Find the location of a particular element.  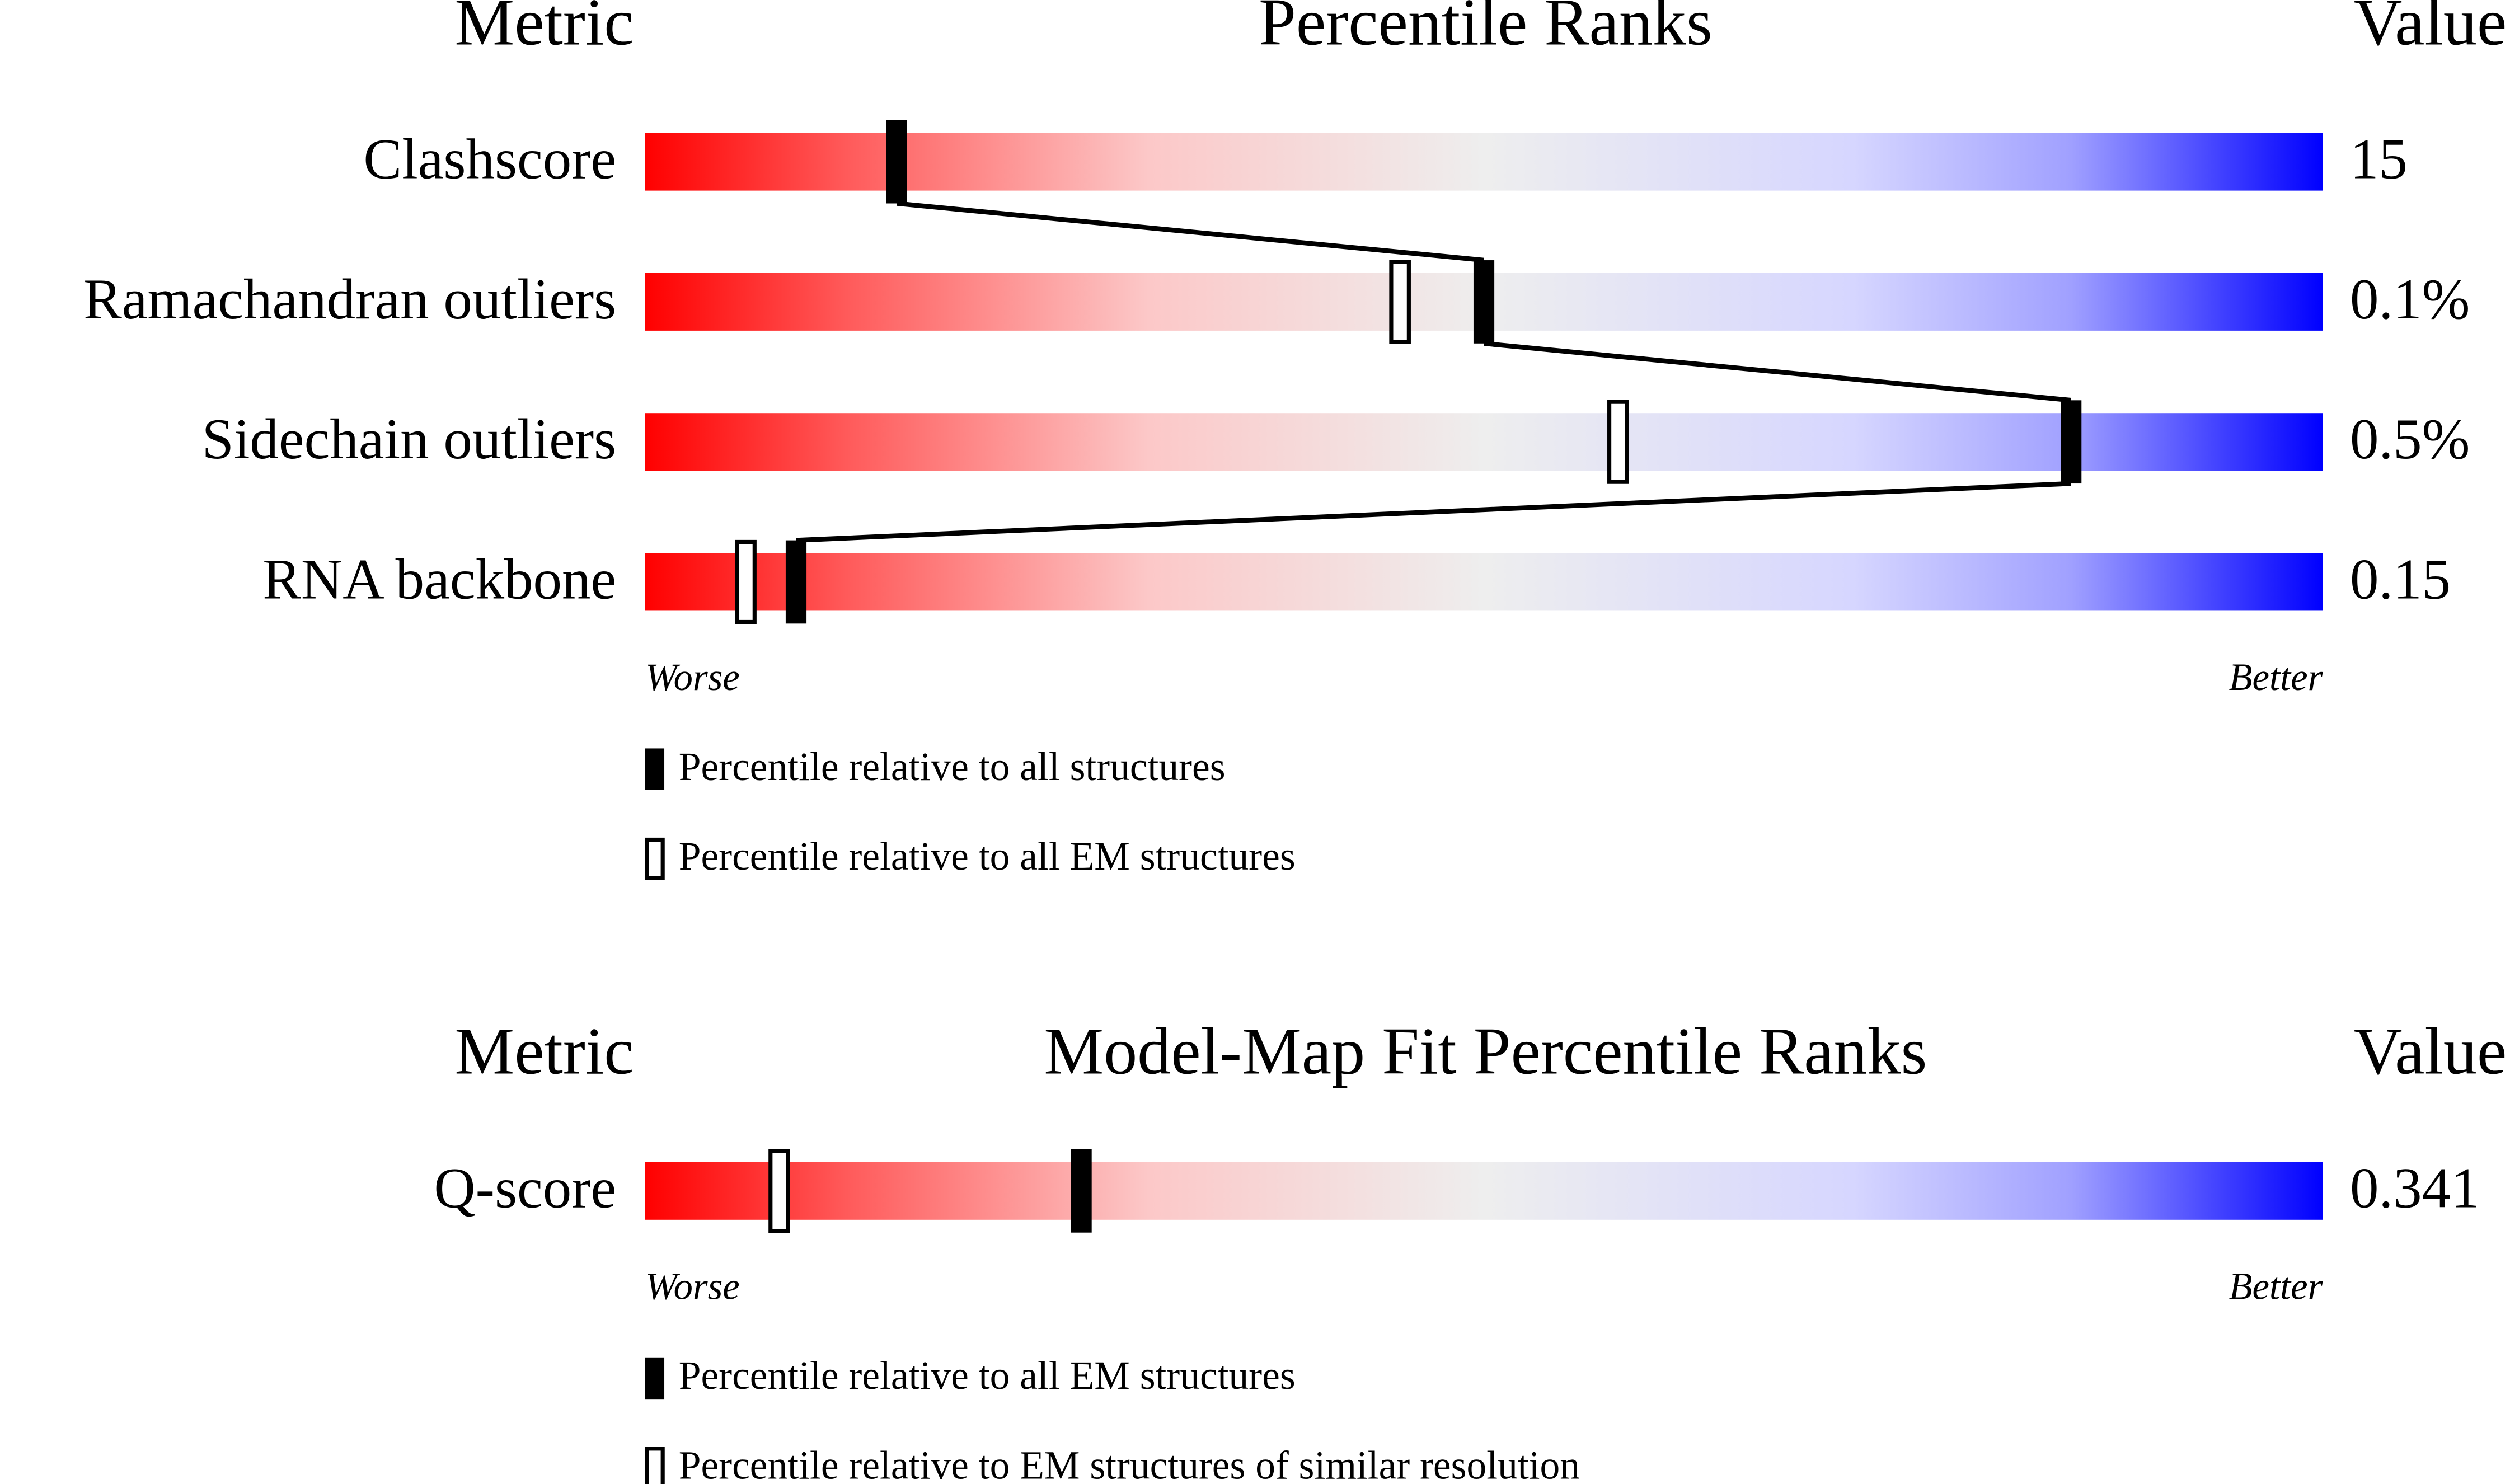

metric-value: 0.1% is located at coordinates (2410, 299).